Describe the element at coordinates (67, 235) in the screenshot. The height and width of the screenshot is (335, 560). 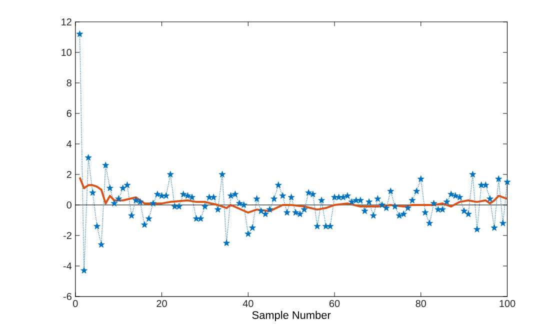
I see `y-tick-label: -2` at that location.